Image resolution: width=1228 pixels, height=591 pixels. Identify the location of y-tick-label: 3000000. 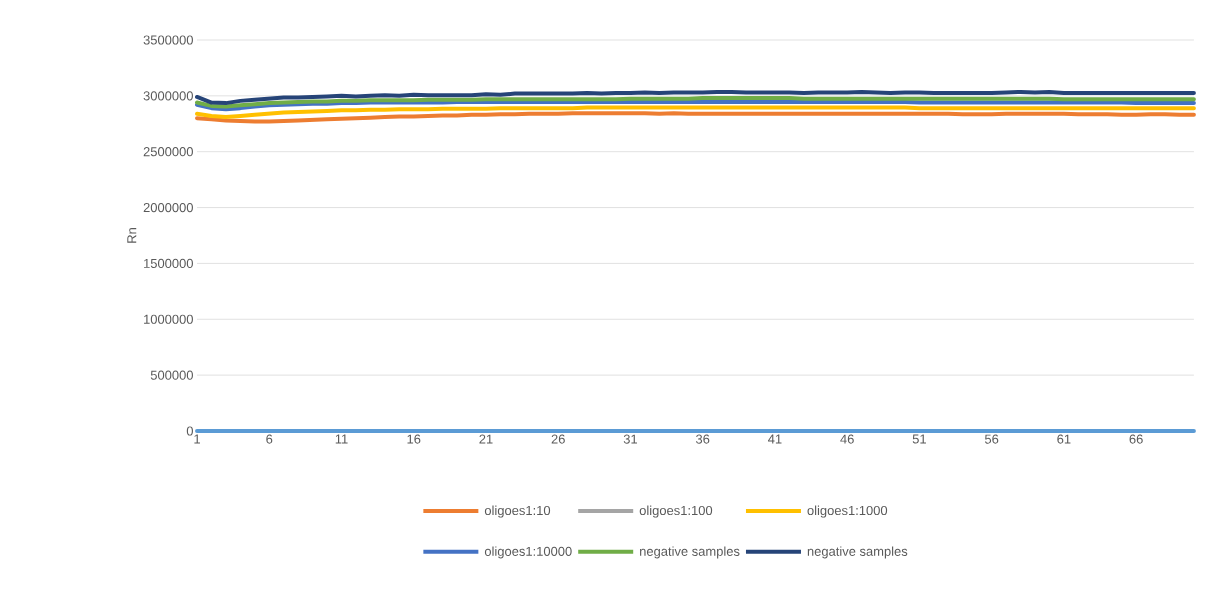
(168, 96).